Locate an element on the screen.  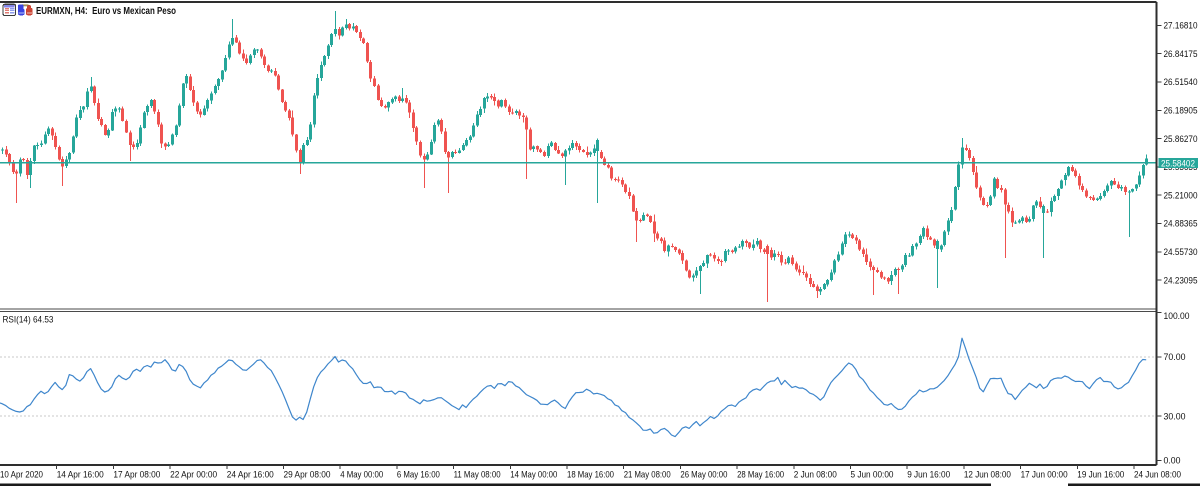
svg-text: 17 Apr 08:00 is located at coordinates (136, 475).